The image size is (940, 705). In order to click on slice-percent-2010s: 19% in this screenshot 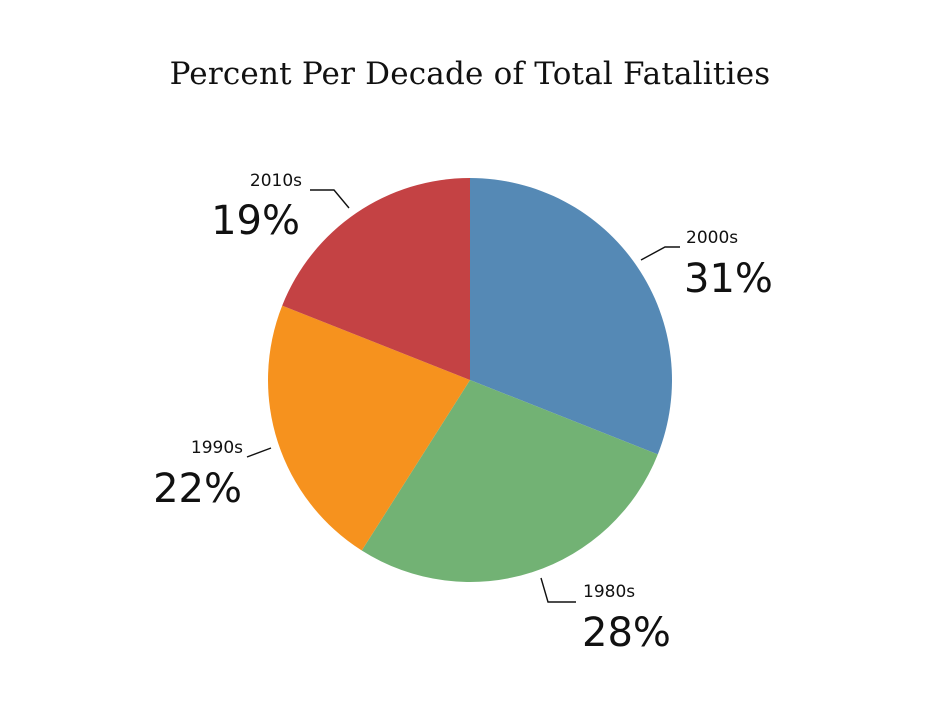, I will do `click(255, 221)`.